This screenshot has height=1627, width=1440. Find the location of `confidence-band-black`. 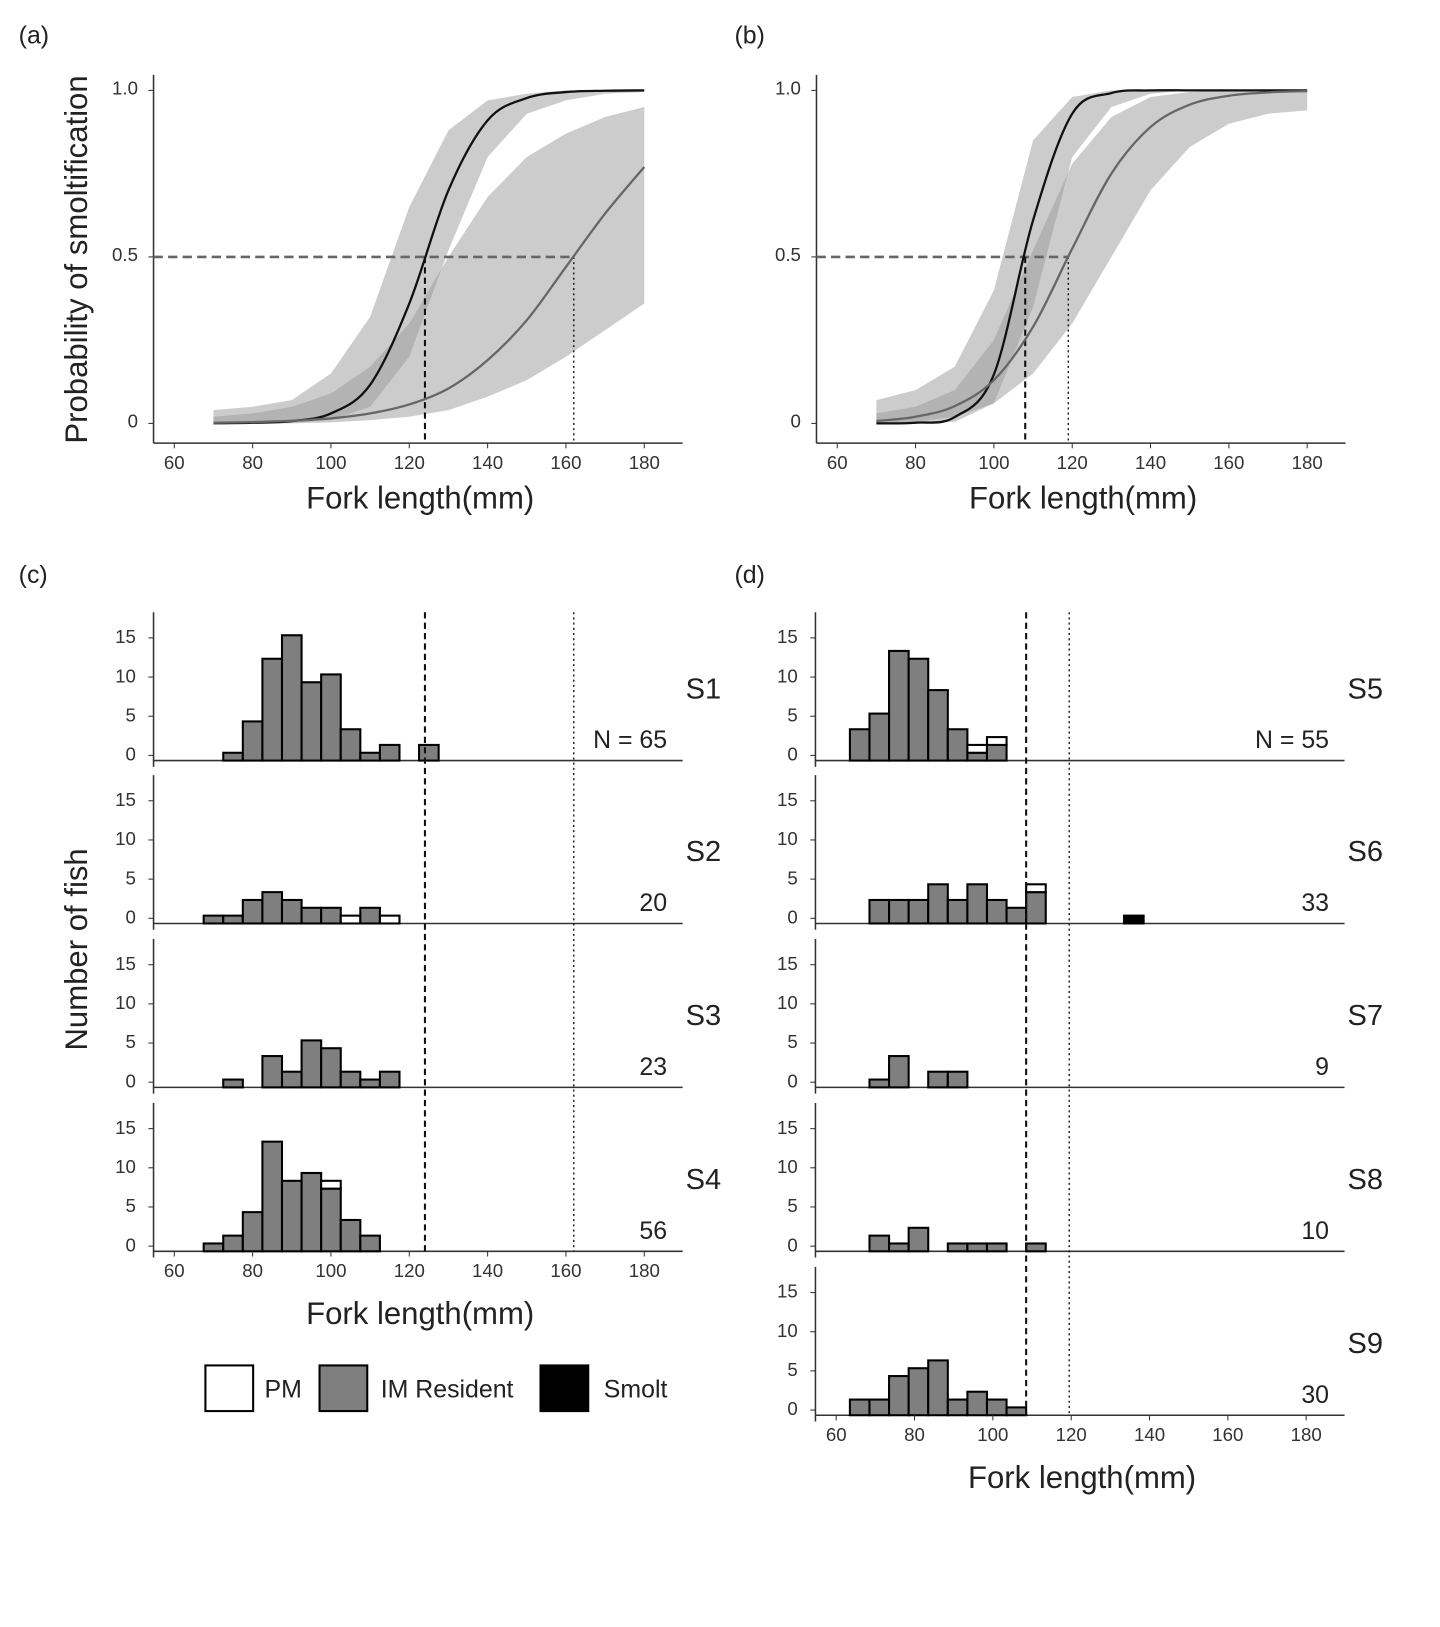

confidence-band-black is located at coordinates (1092, 257).